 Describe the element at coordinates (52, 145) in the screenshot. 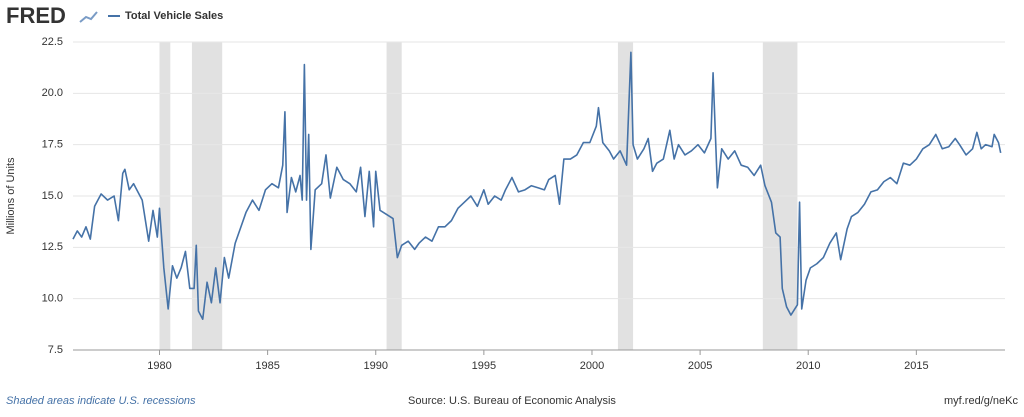

I see `y-tick-label: 17.5` at that location.